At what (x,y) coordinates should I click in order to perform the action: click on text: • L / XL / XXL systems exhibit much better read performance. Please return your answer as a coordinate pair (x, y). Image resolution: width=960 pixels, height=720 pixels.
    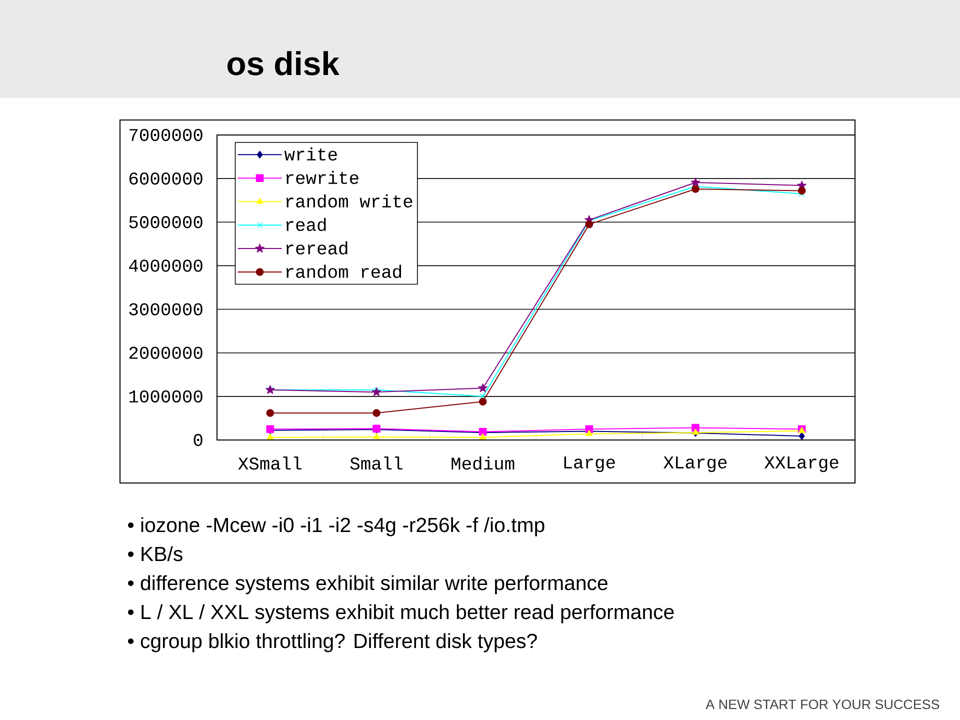
    Looking at the image, I should click on (401, 614).